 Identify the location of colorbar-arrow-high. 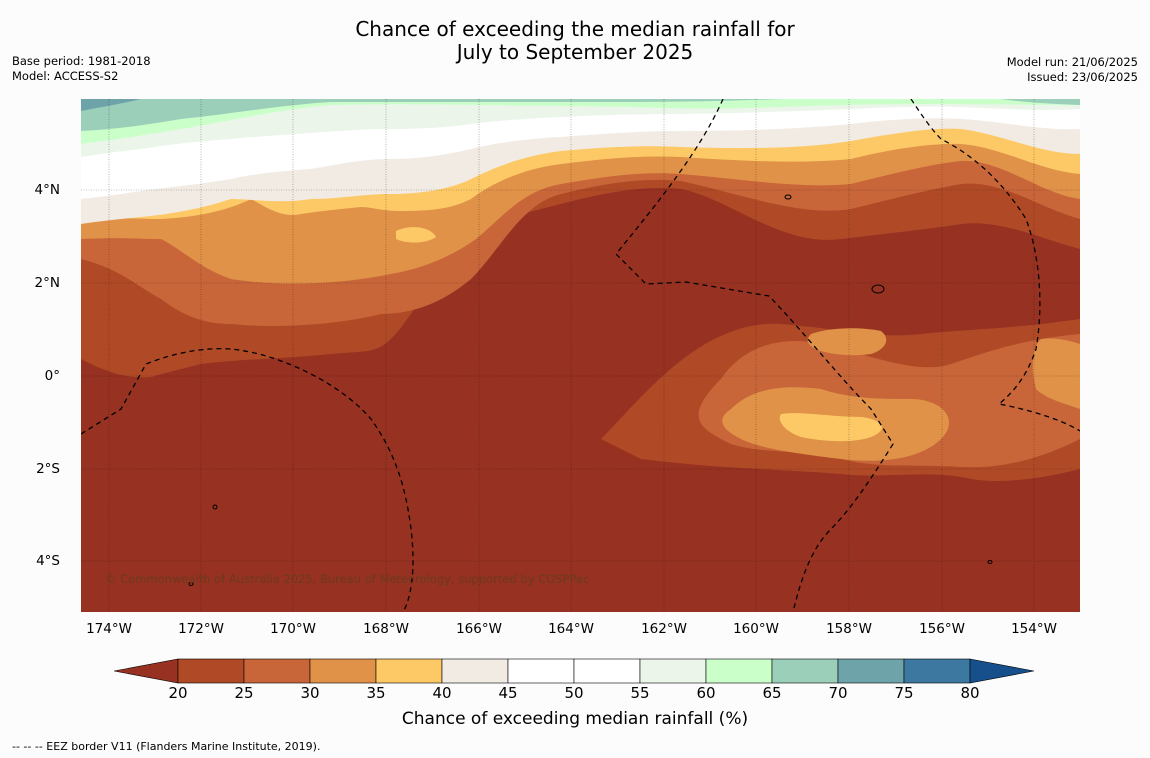
(1002, 671).